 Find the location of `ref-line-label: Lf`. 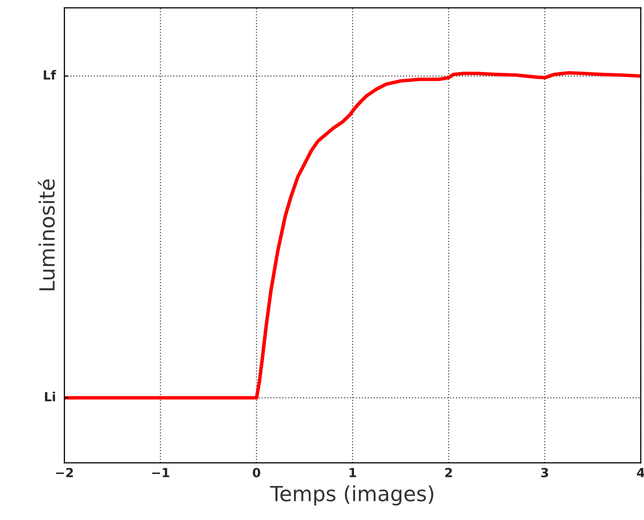

ref-line-label: Lf is located at coordinates (50, 75).